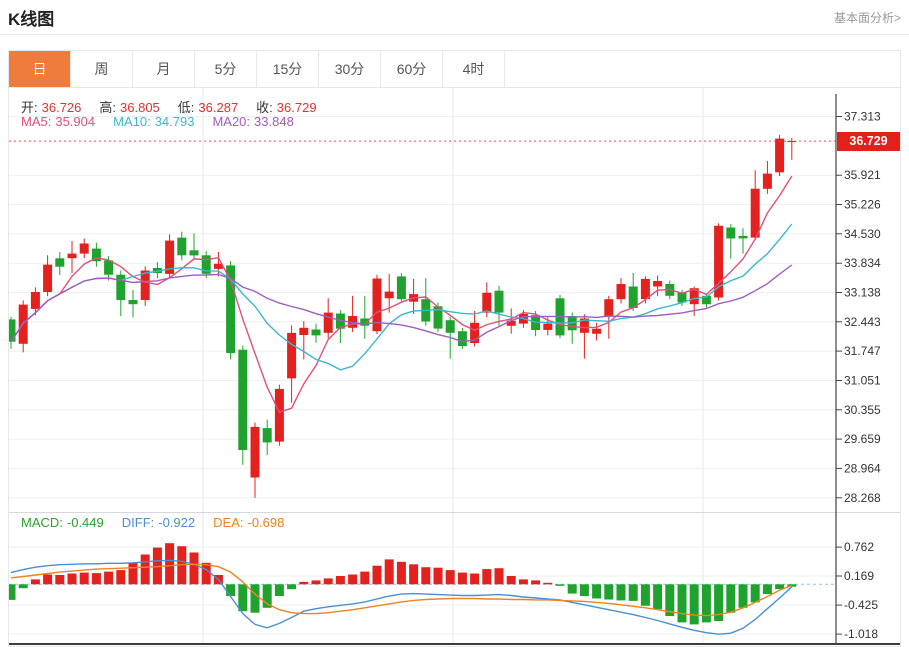 Image resolution: width=909 pixels, height=647 pixels. I want to click on tab-period-2: 月, so click(164, 69).